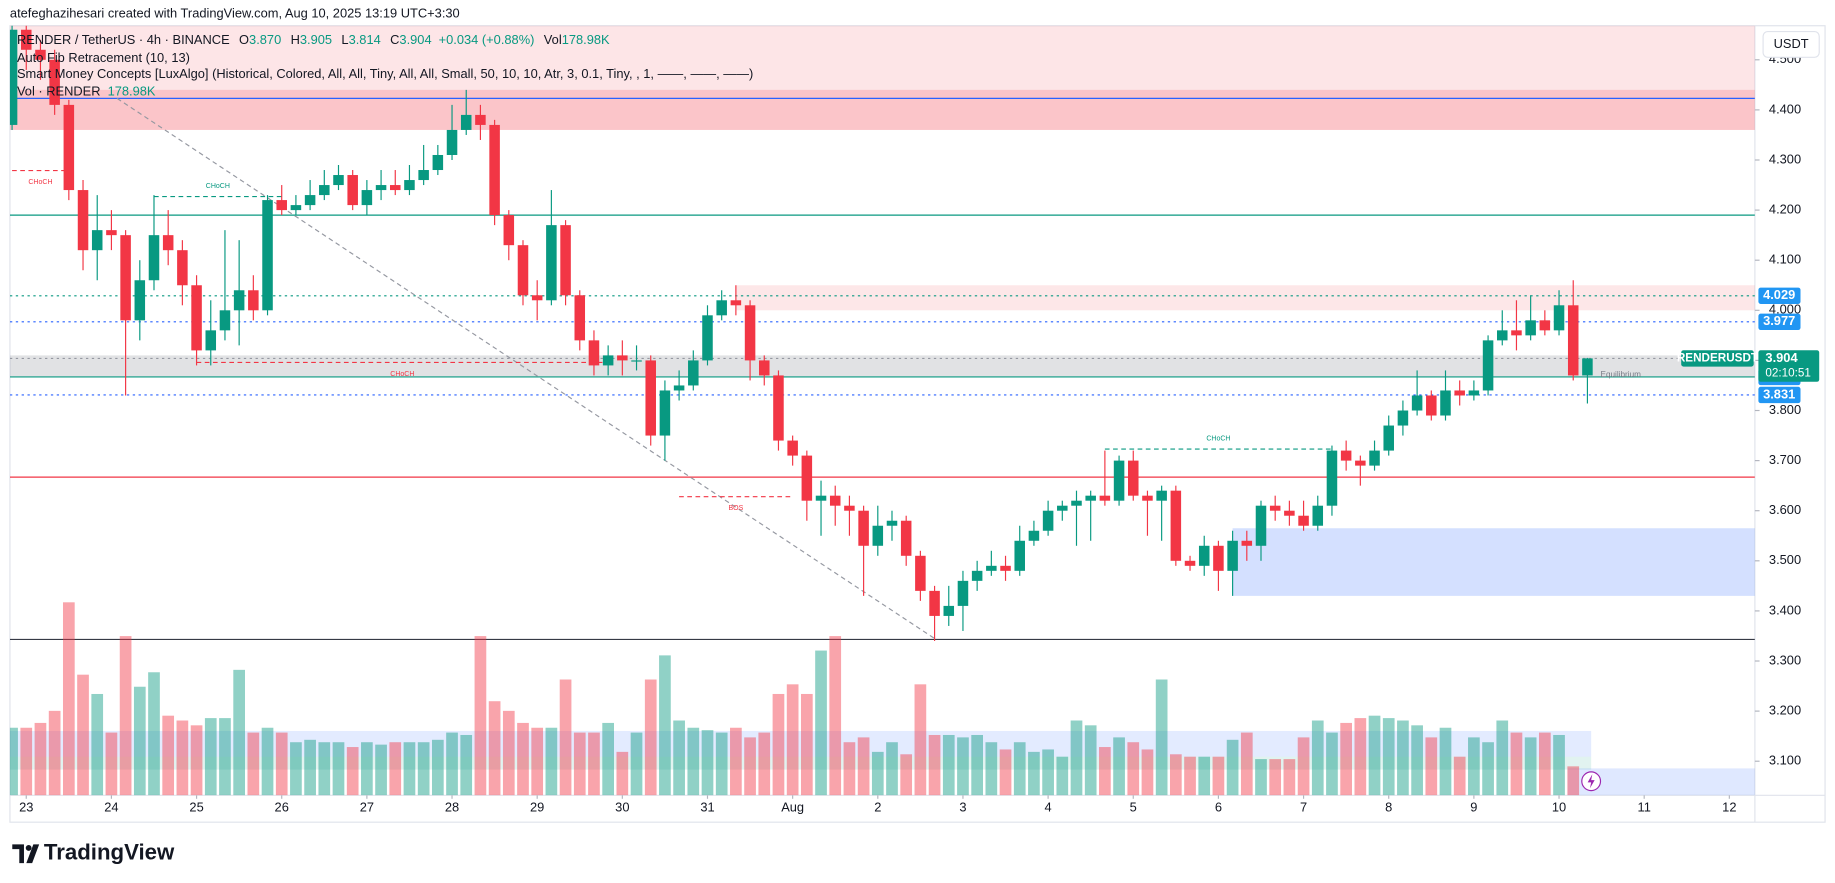 The image size is (1835, 883). I want to click on x-tick-label: Aug, so click(792, 807).